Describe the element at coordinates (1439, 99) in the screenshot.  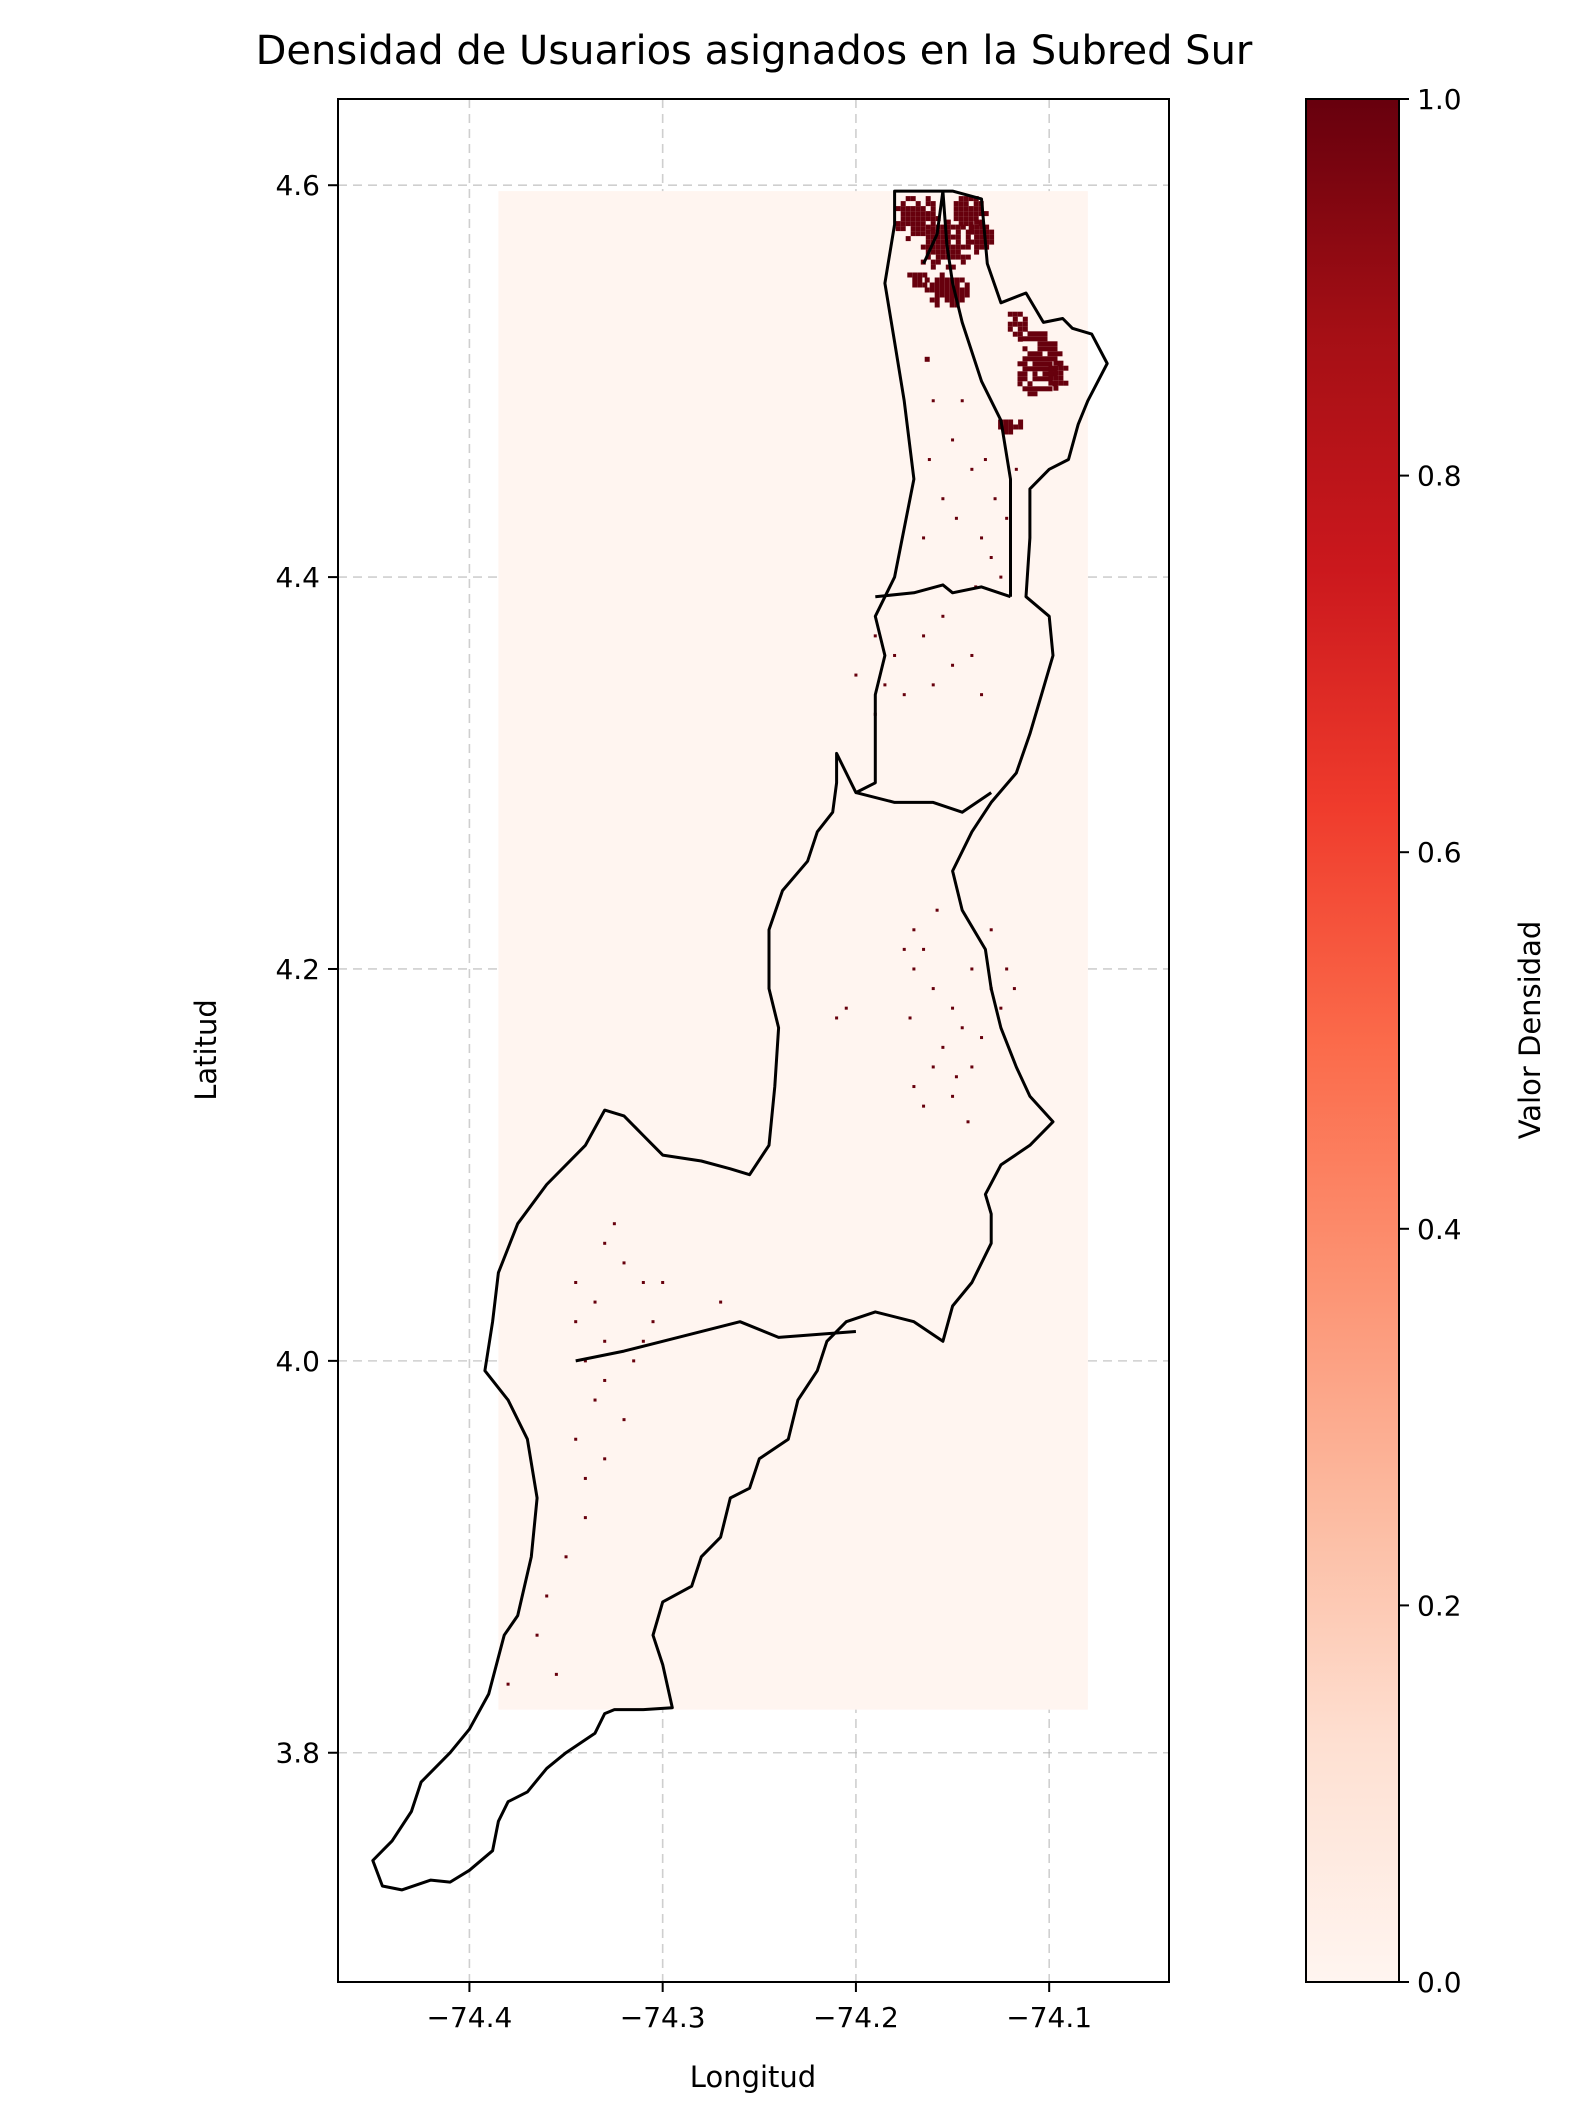
I see `colorbar-tick-label: 1.0` at that location.